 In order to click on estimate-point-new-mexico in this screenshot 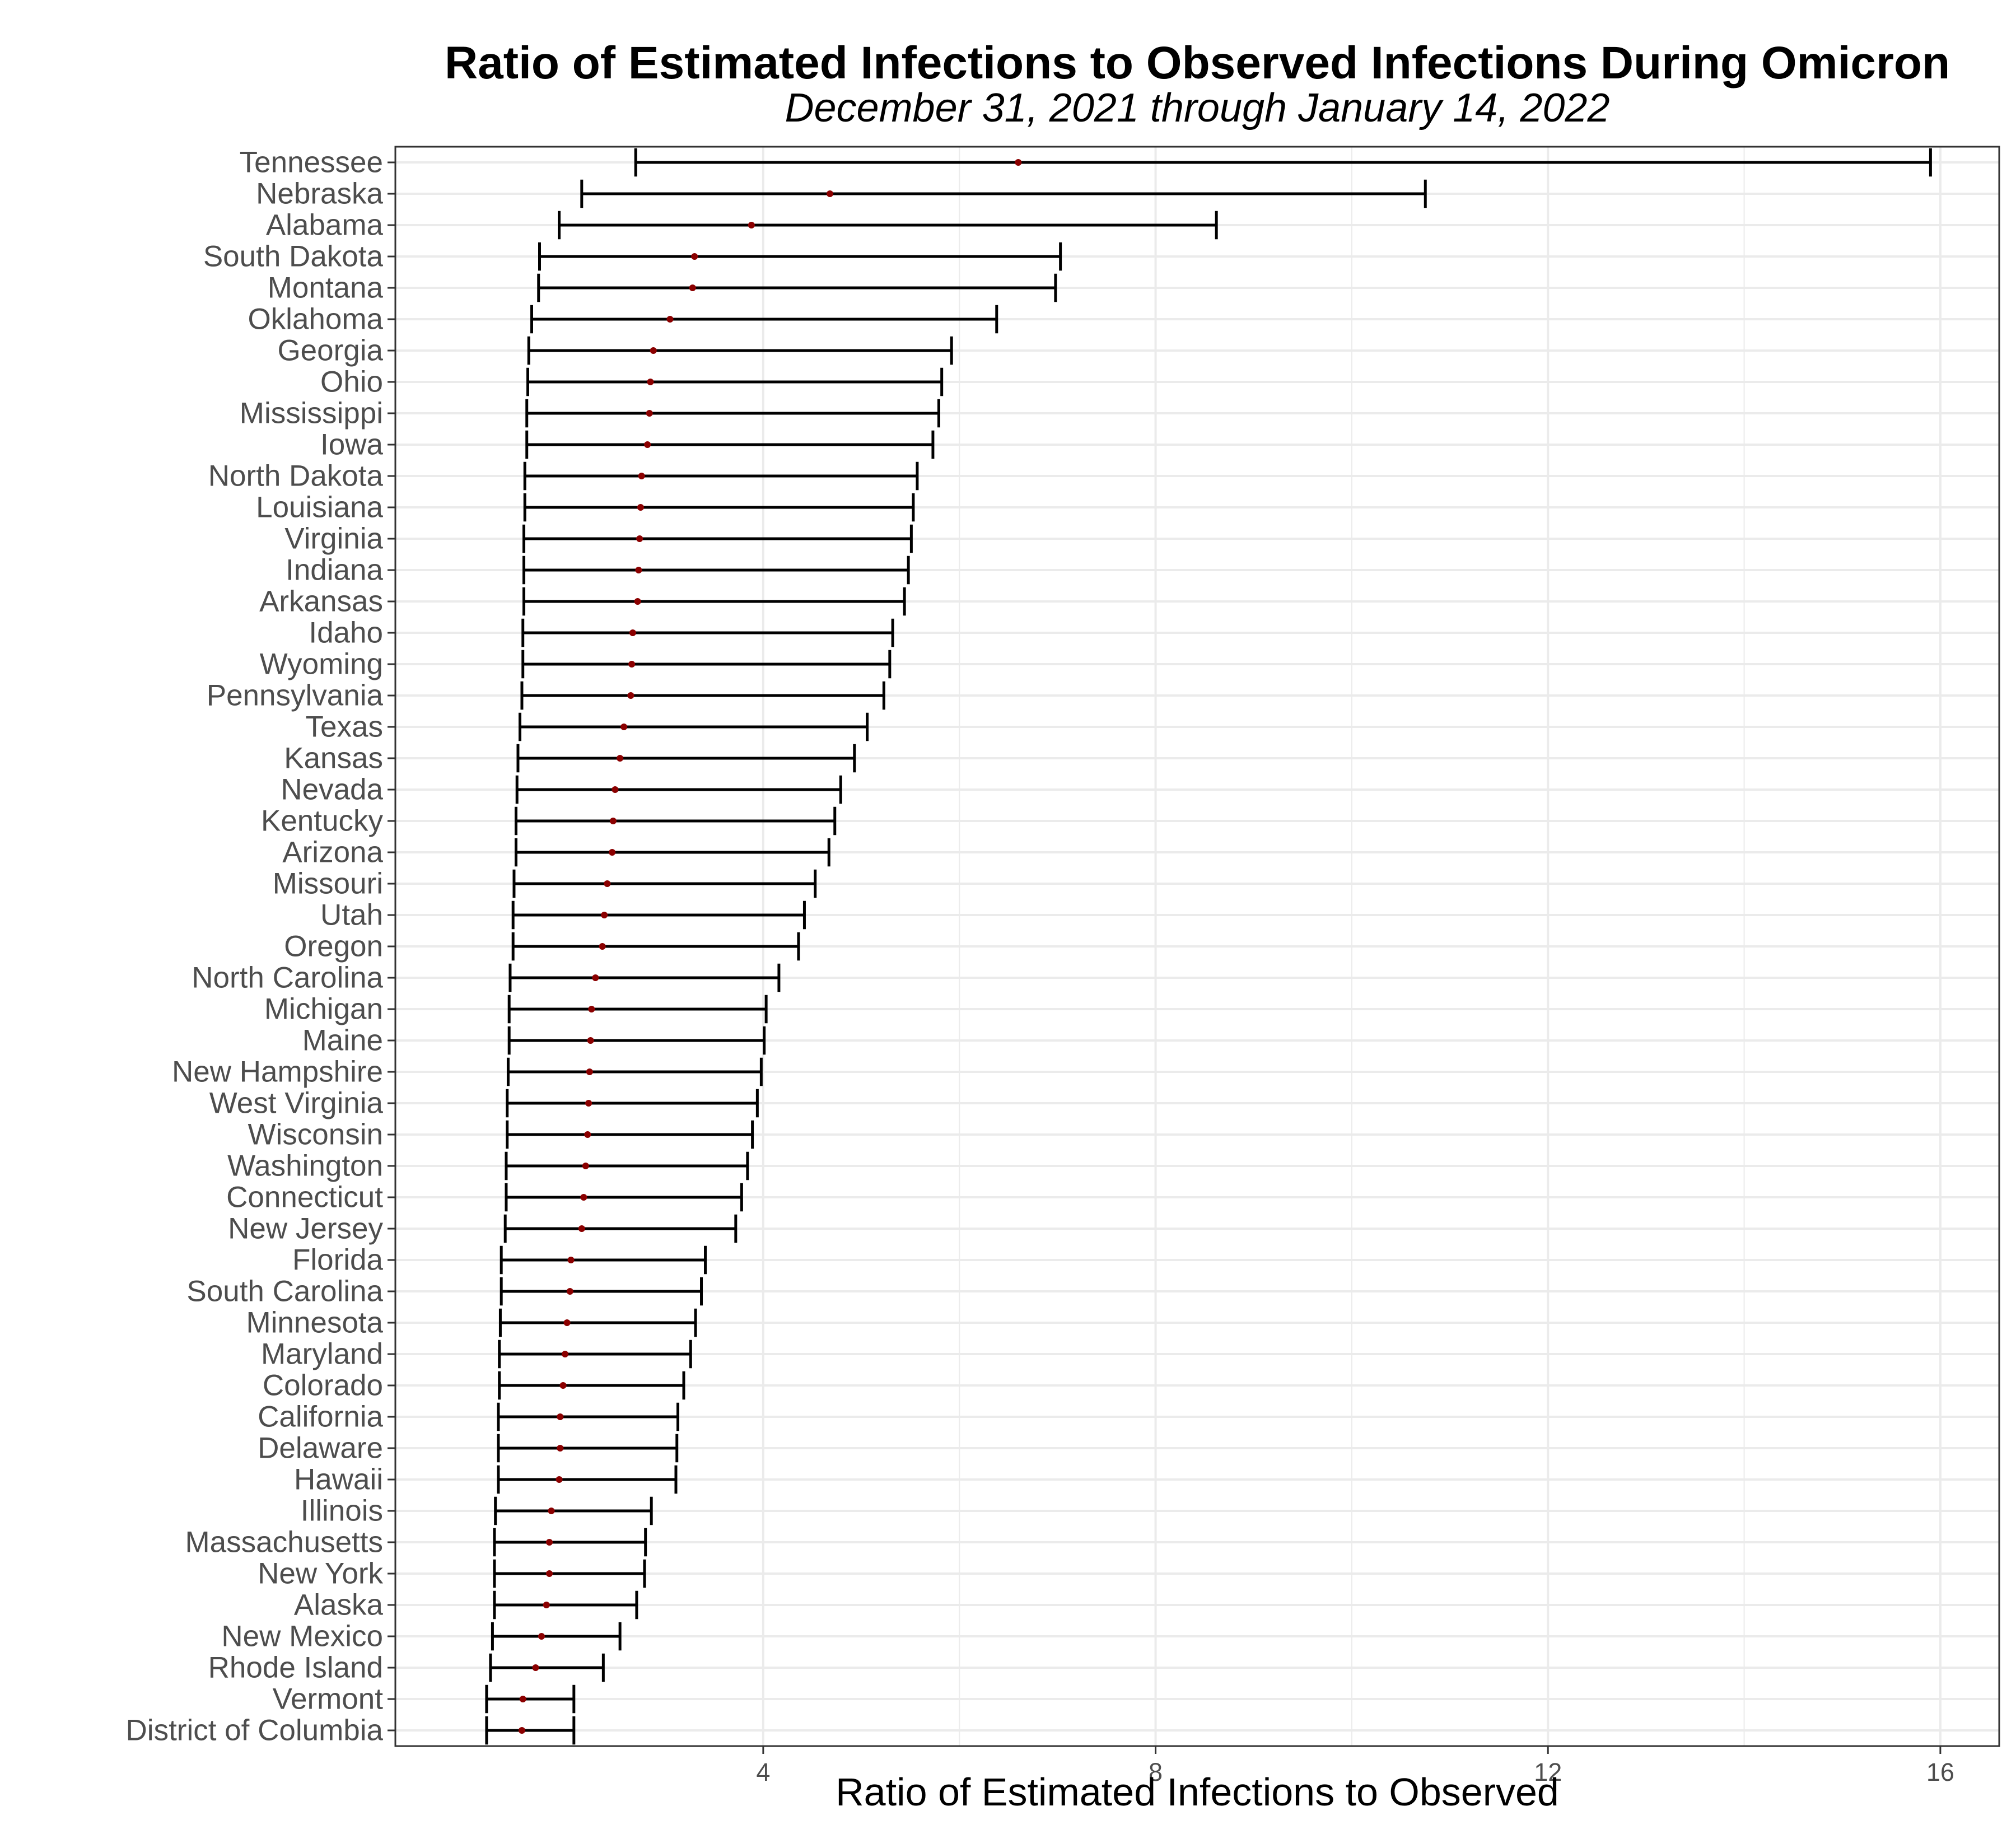, I will do `click(542, 1637)`.